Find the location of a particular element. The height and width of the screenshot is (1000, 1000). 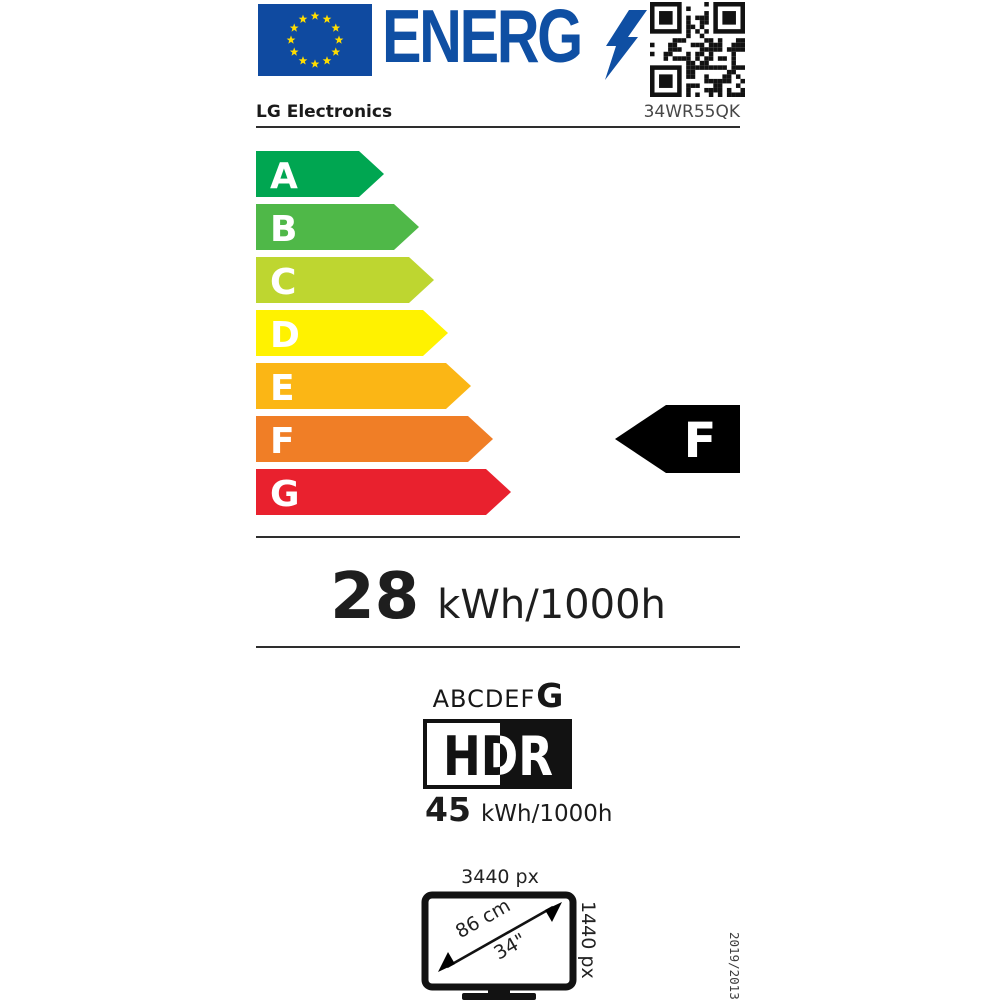

hdr-consumption: 45 kWh/1000h is located at coordinates (518, 809).